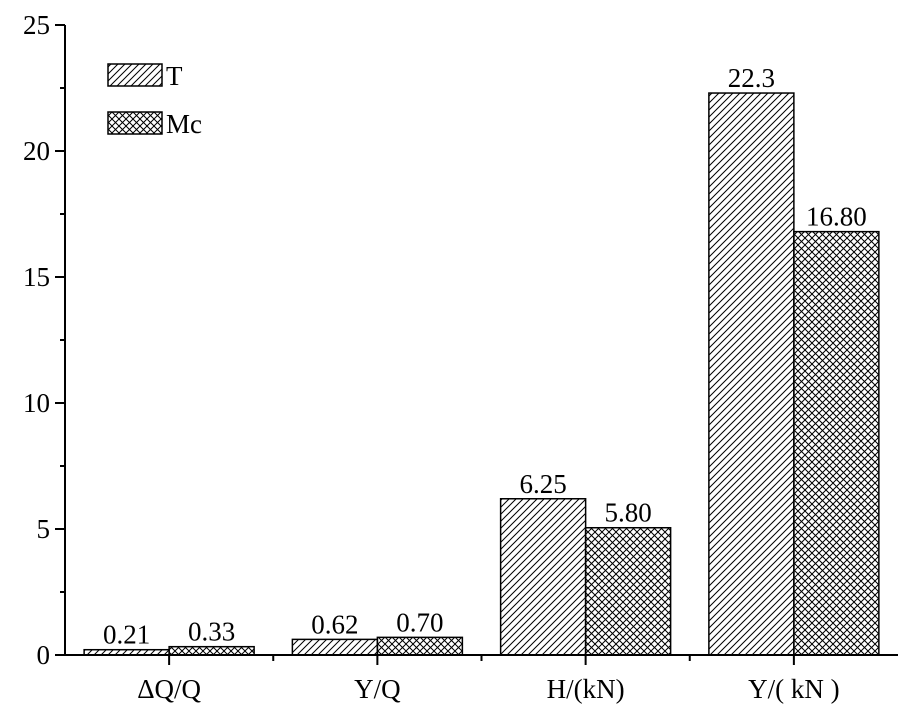 This screenshot has height=721, width=901. I want to click on legend-swatch-t, so click(135, 75).